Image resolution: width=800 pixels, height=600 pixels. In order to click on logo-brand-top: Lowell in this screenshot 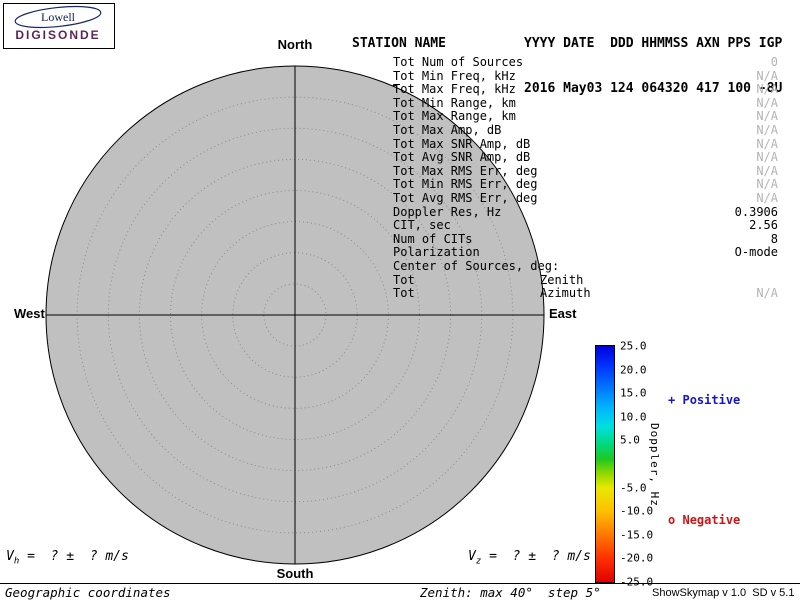, I will do `click(58, 17)`.